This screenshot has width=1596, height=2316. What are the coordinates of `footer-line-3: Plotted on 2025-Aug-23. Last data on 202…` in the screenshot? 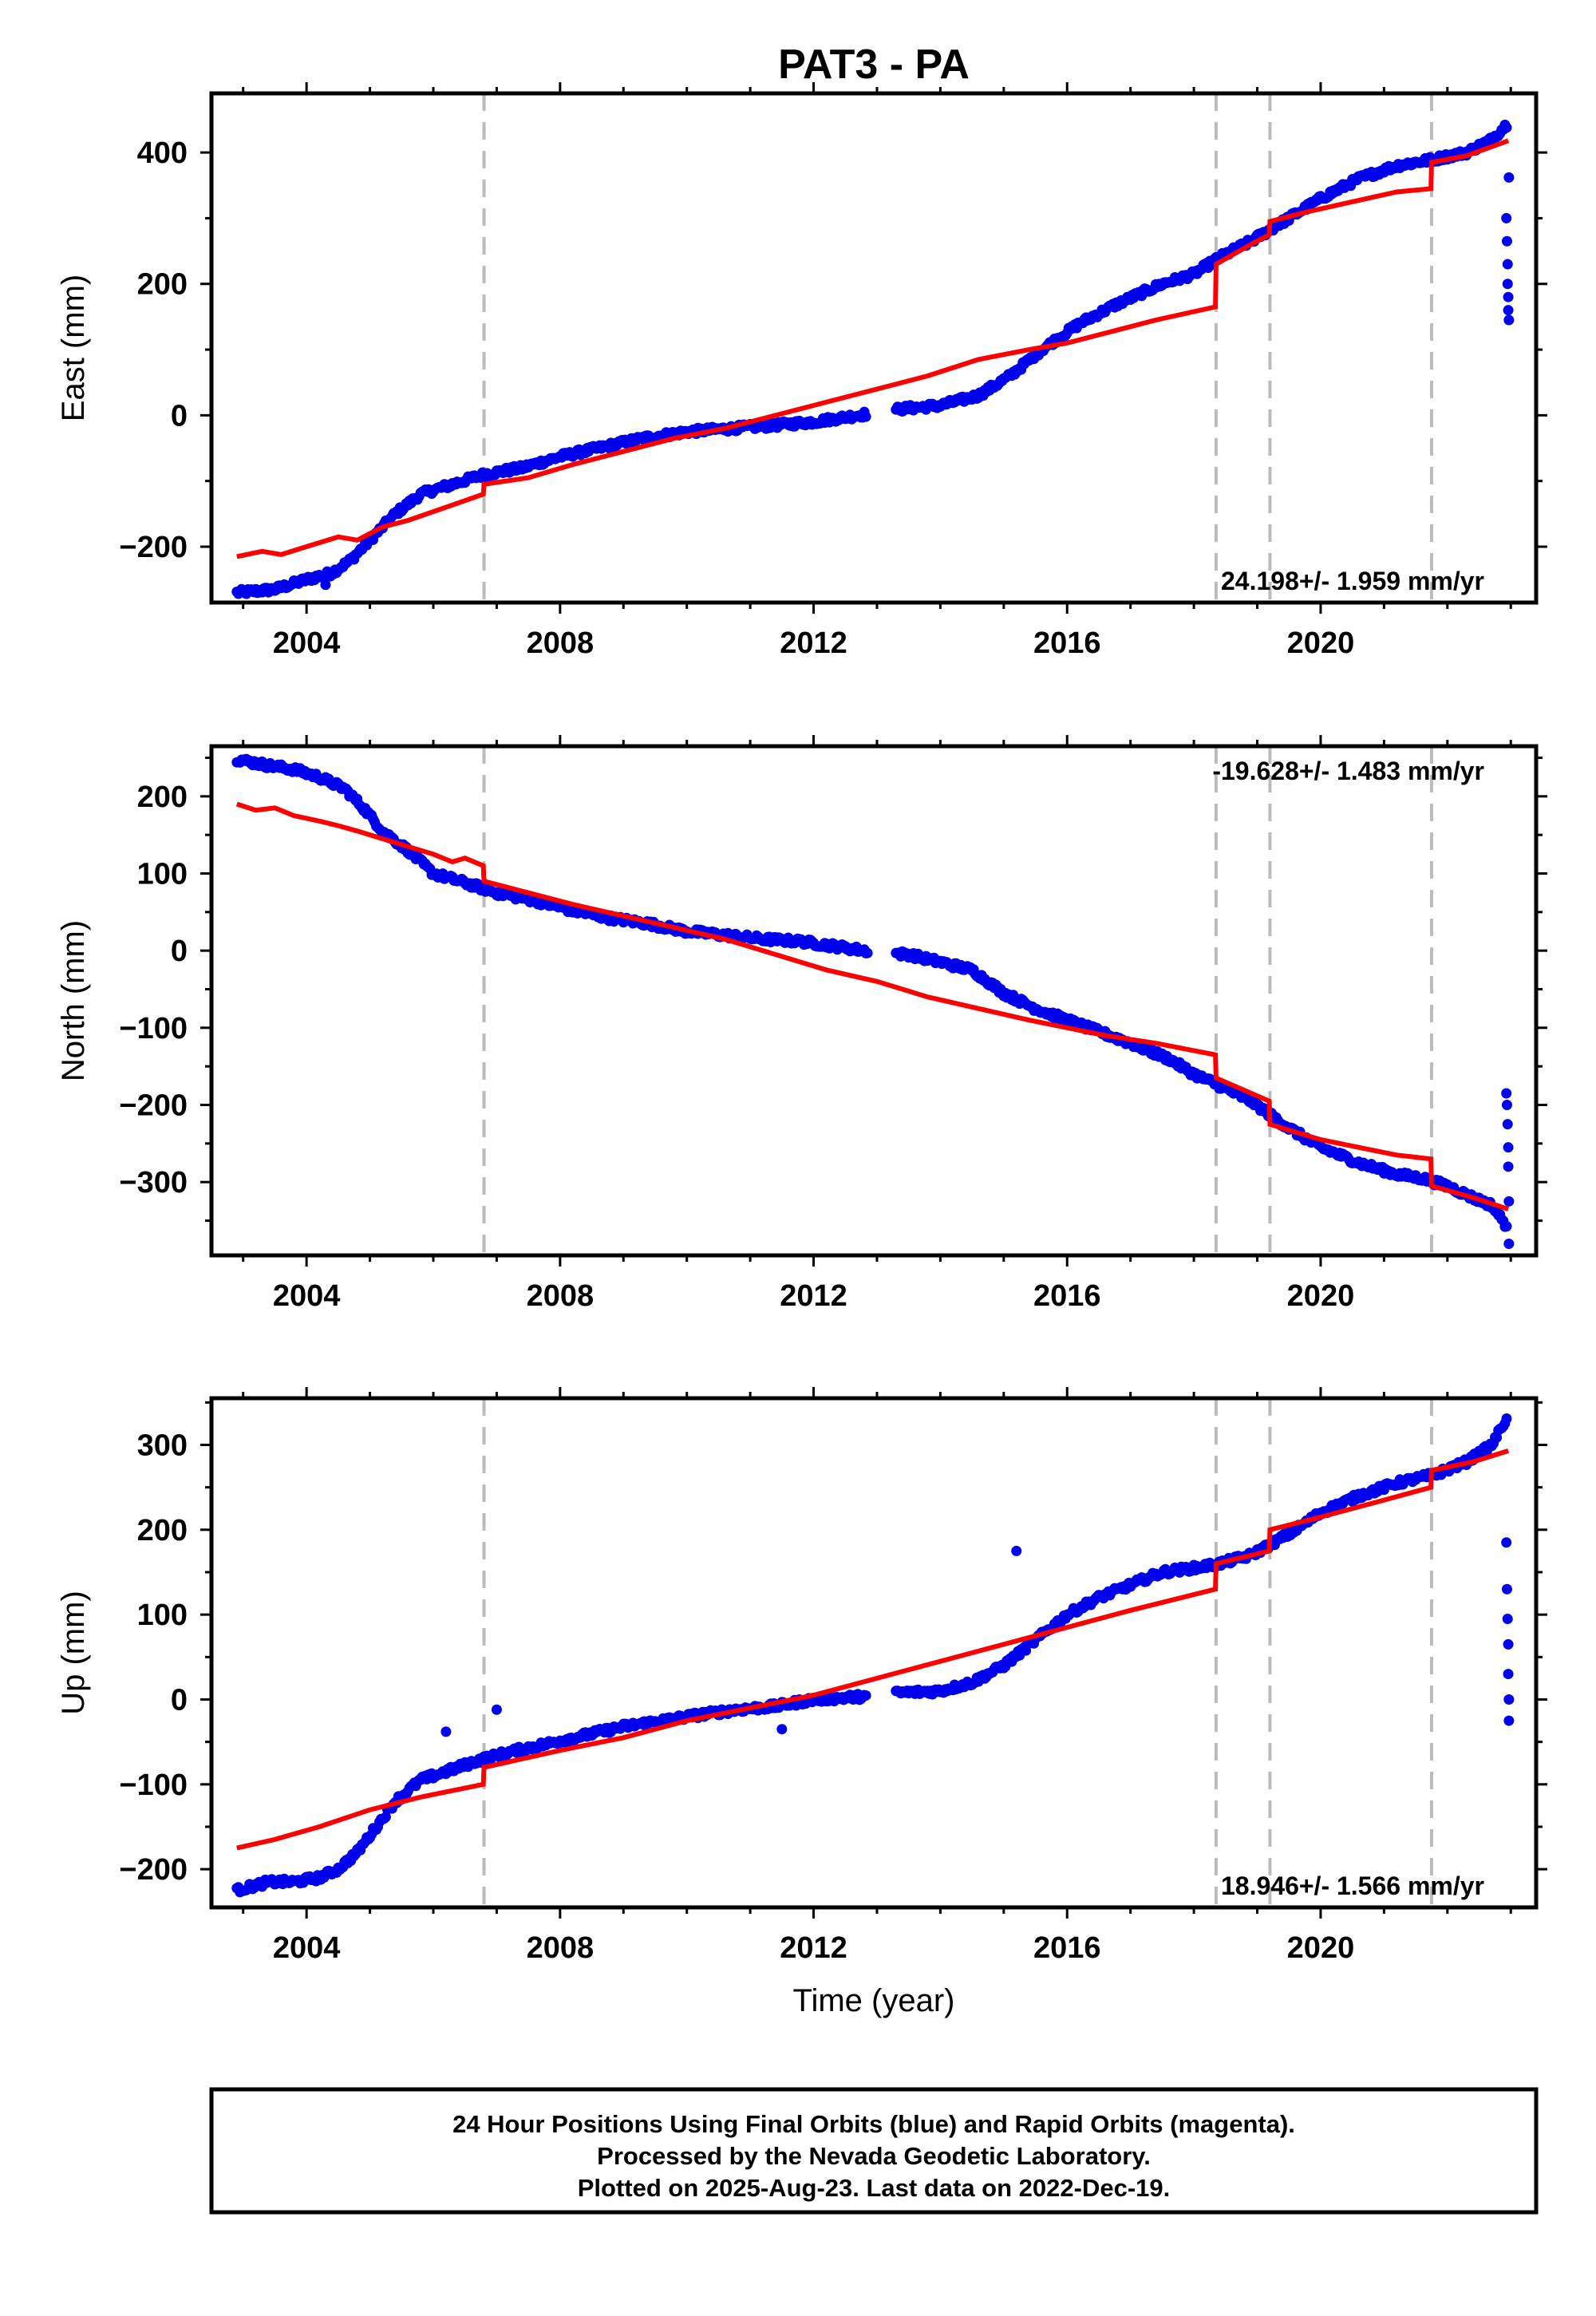 It's located at (874, 2188).